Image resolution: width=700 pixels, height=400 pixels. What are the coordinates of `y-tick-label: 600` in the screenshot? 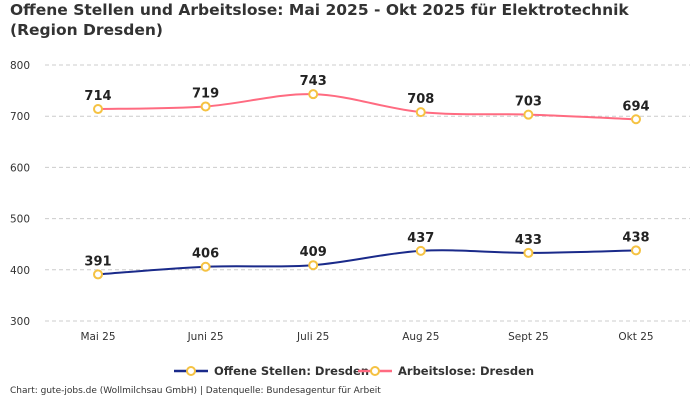 It's located at (20, 168).